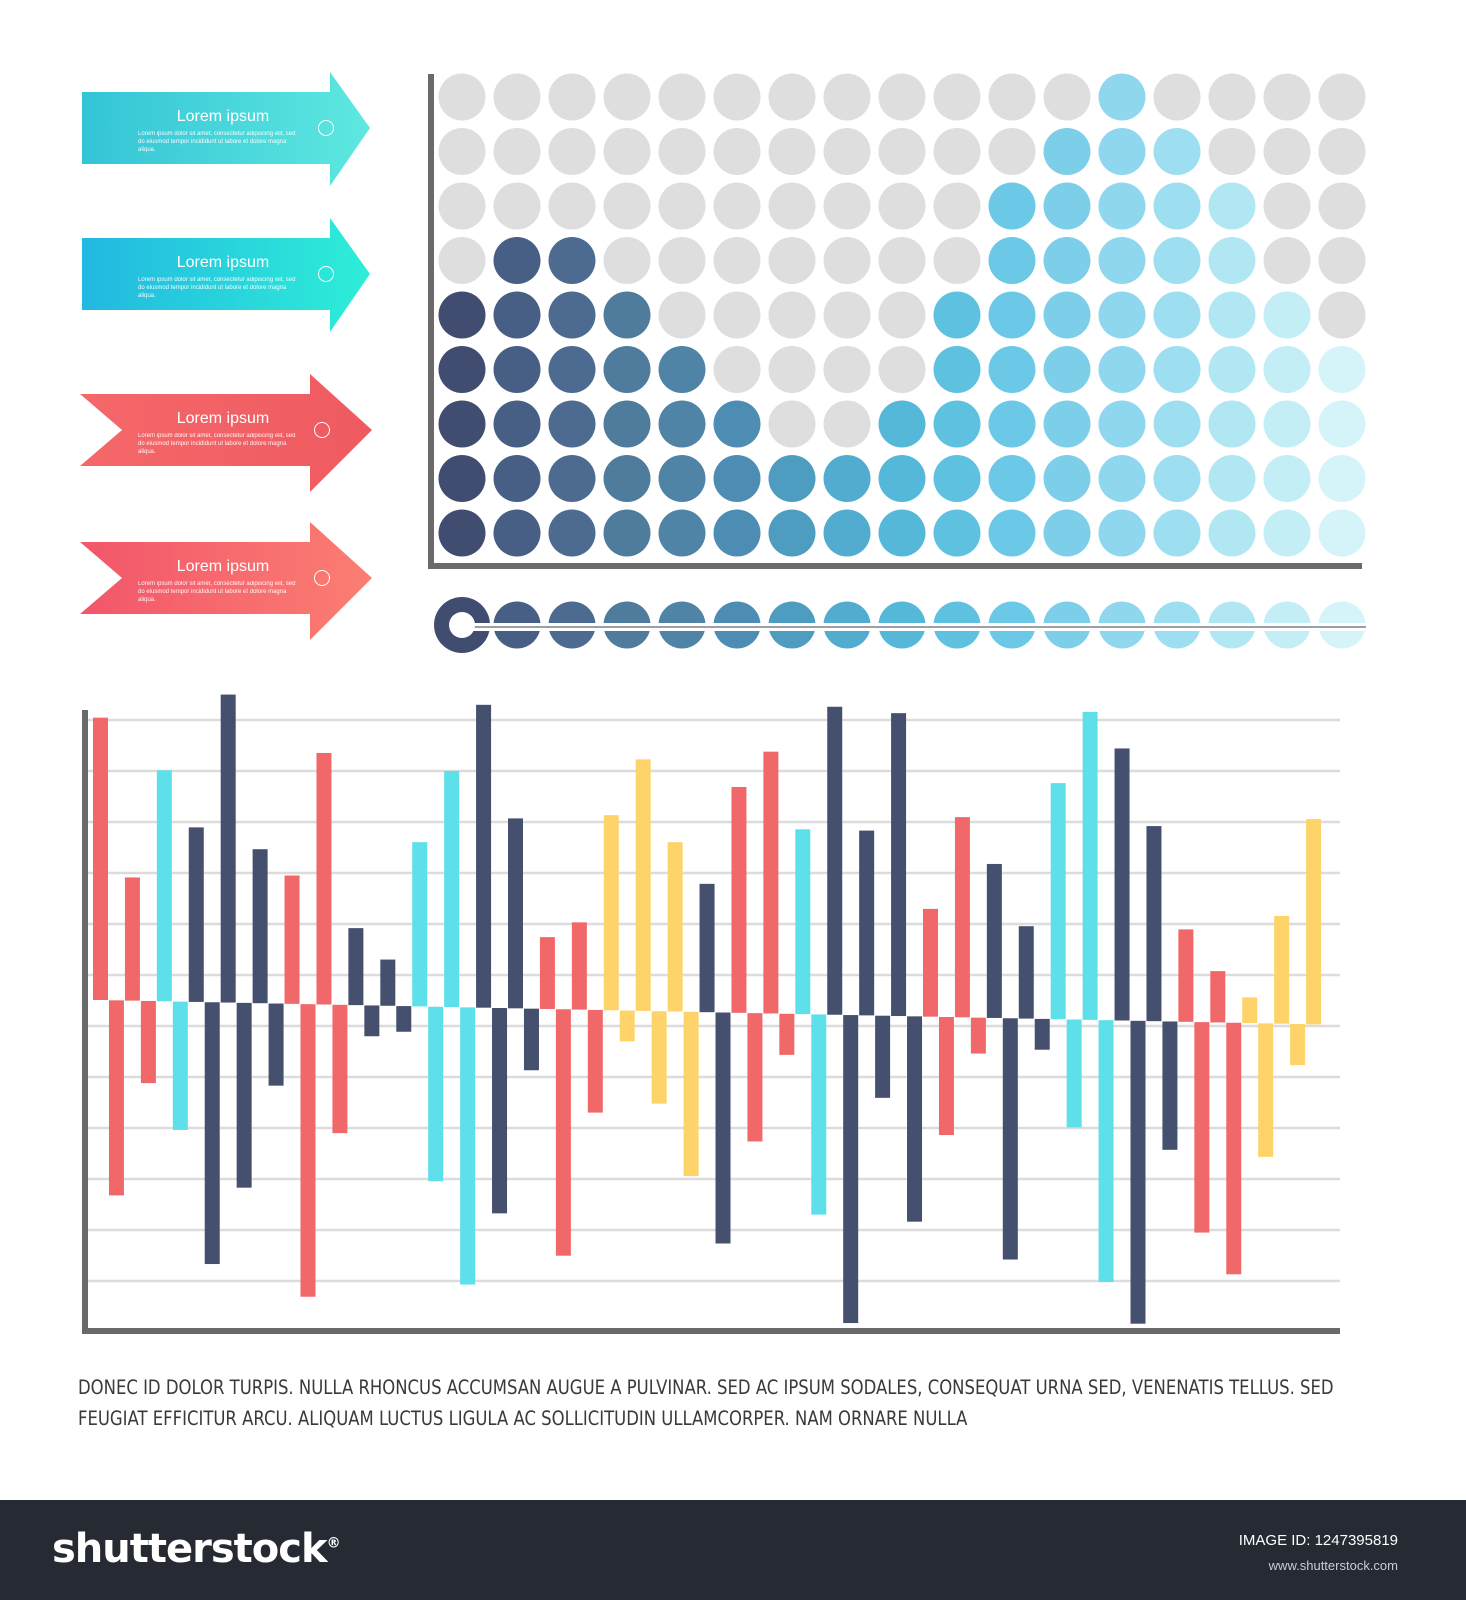  Describe the element at coordinates (462, 625) in the screenshot. I see `slider-handle` at that location.